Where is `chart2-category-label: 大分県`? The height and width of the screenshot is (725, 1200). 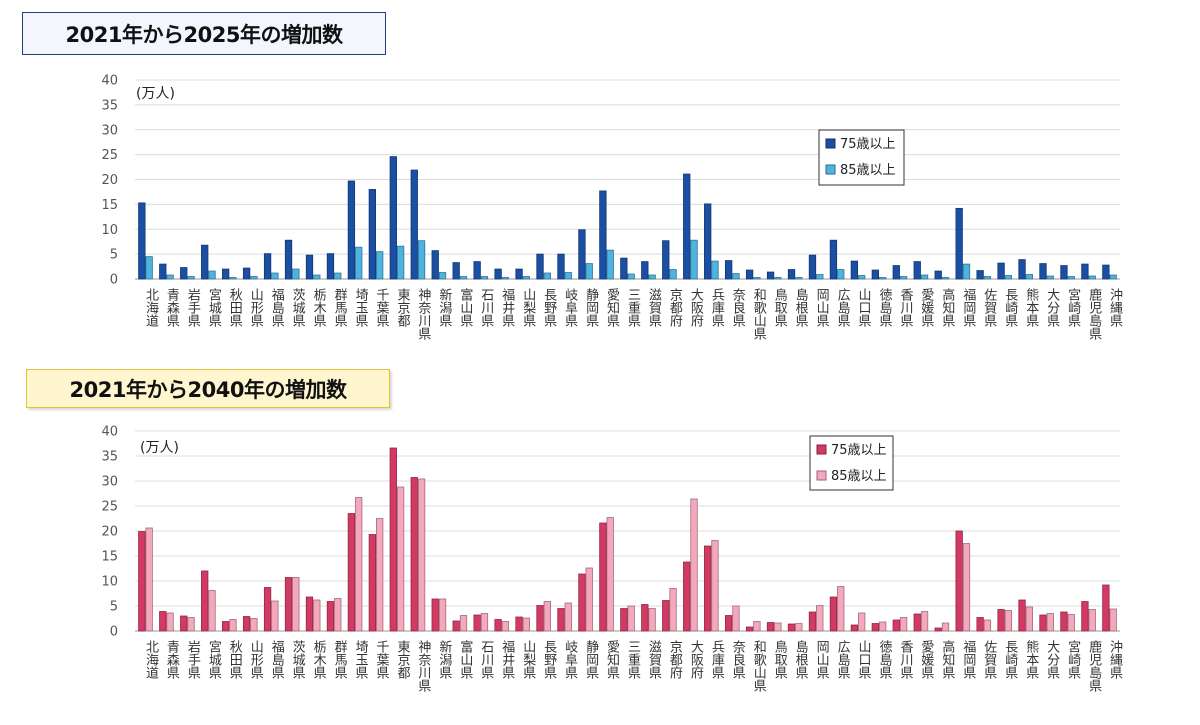
chart2-category-label: 大分県 is located at coordinates (1052, 659).